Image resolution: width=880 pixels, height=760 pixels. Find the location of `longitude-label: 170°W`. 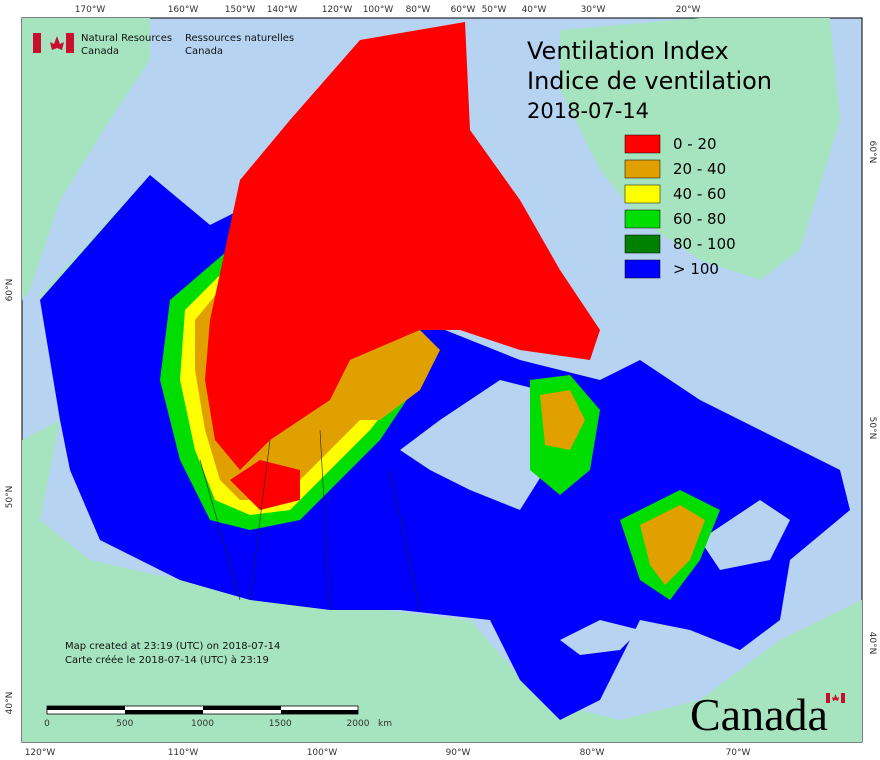

longitude-label: 170°W is located at coordinates (90, 10).